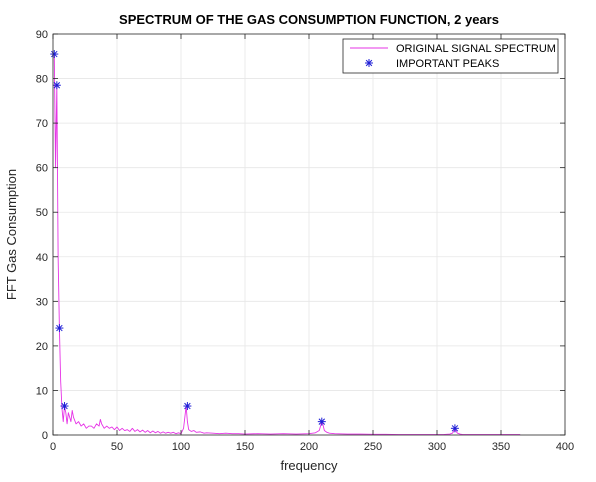 Image resolution: width=596 pixels, height=482 pixels. I want to click on x-tick-label-0: 0, so click(53, 447).